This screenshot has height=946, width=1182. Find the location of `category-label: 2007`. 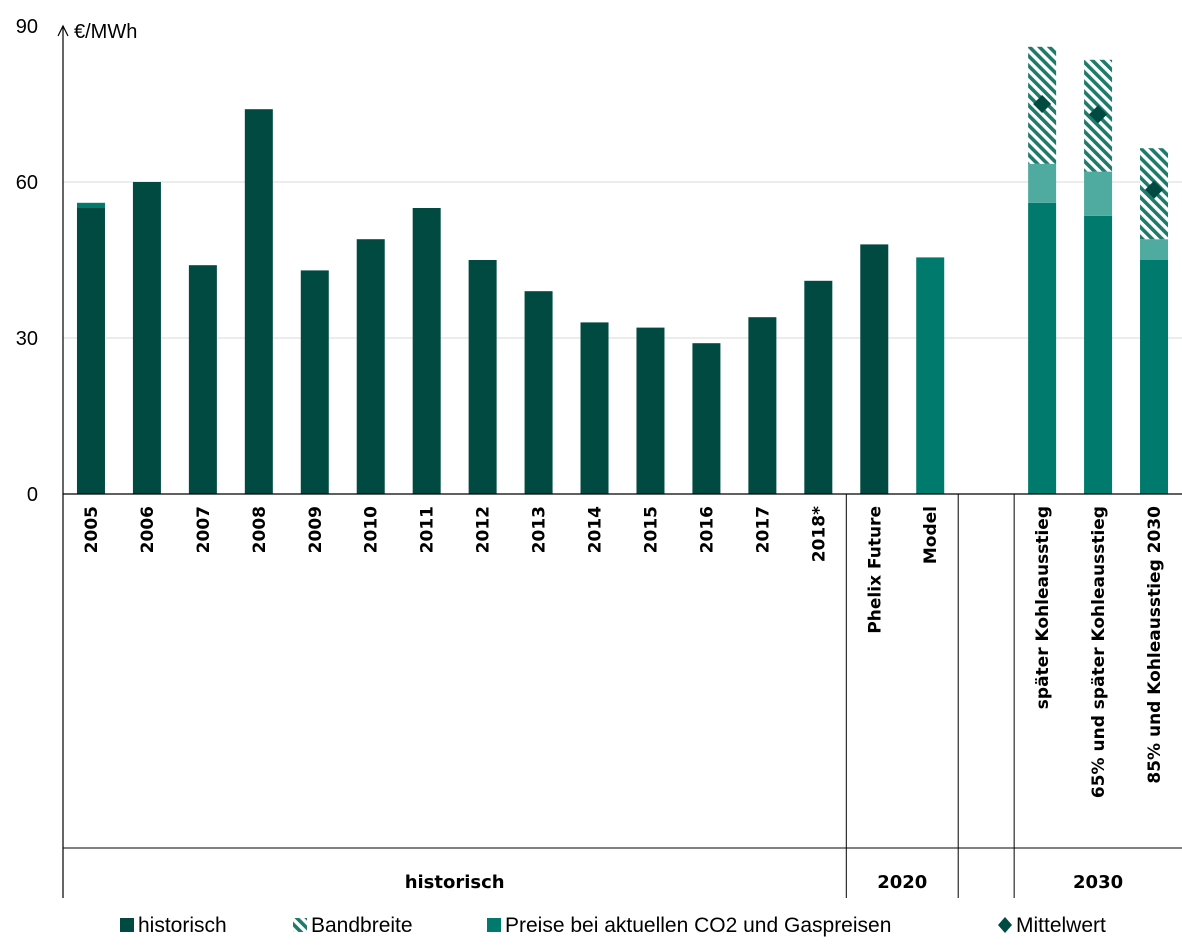

category-label: 2007 is located at coordinates (204, 529).